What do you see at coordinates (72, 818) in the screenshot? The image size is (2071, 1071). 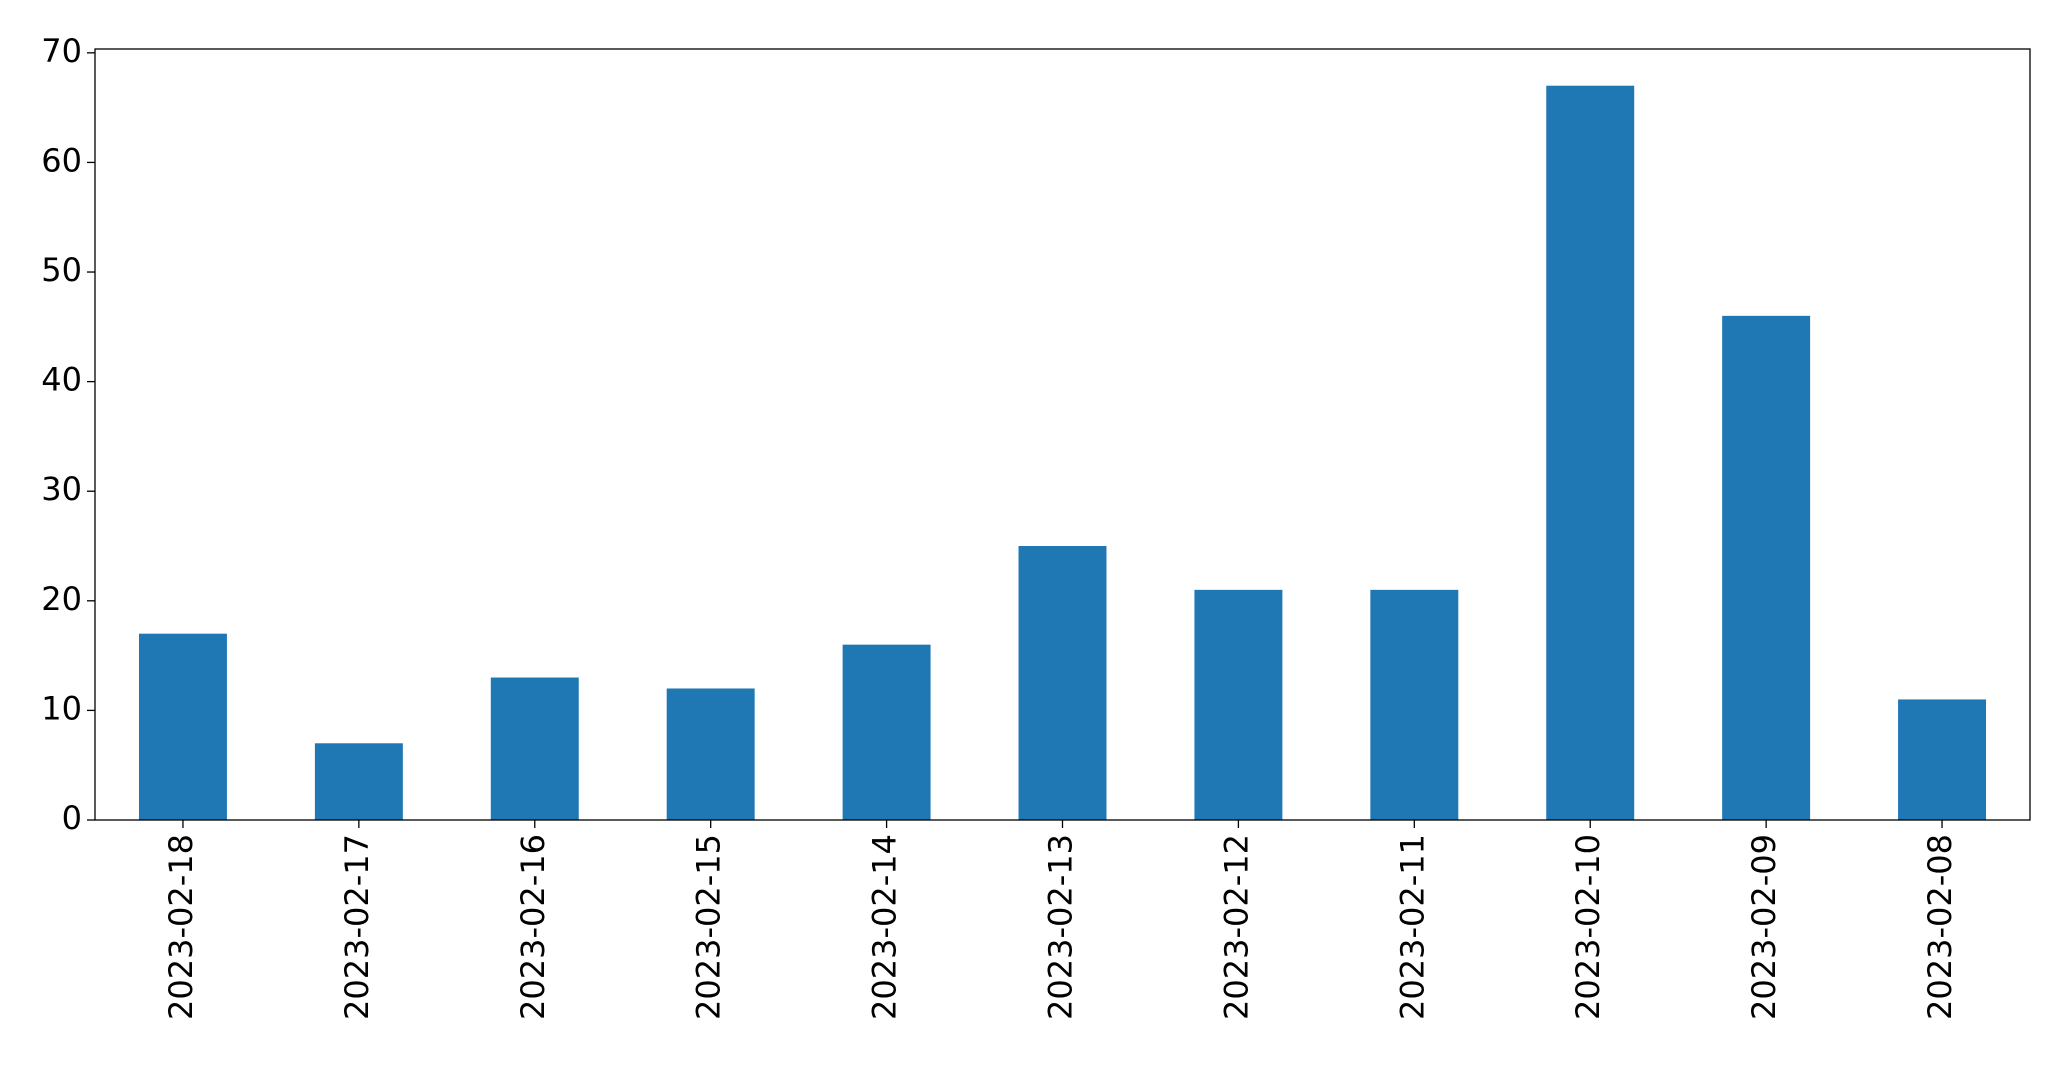 I see `y-tick-label: 0` at bounding box center [72, 818].